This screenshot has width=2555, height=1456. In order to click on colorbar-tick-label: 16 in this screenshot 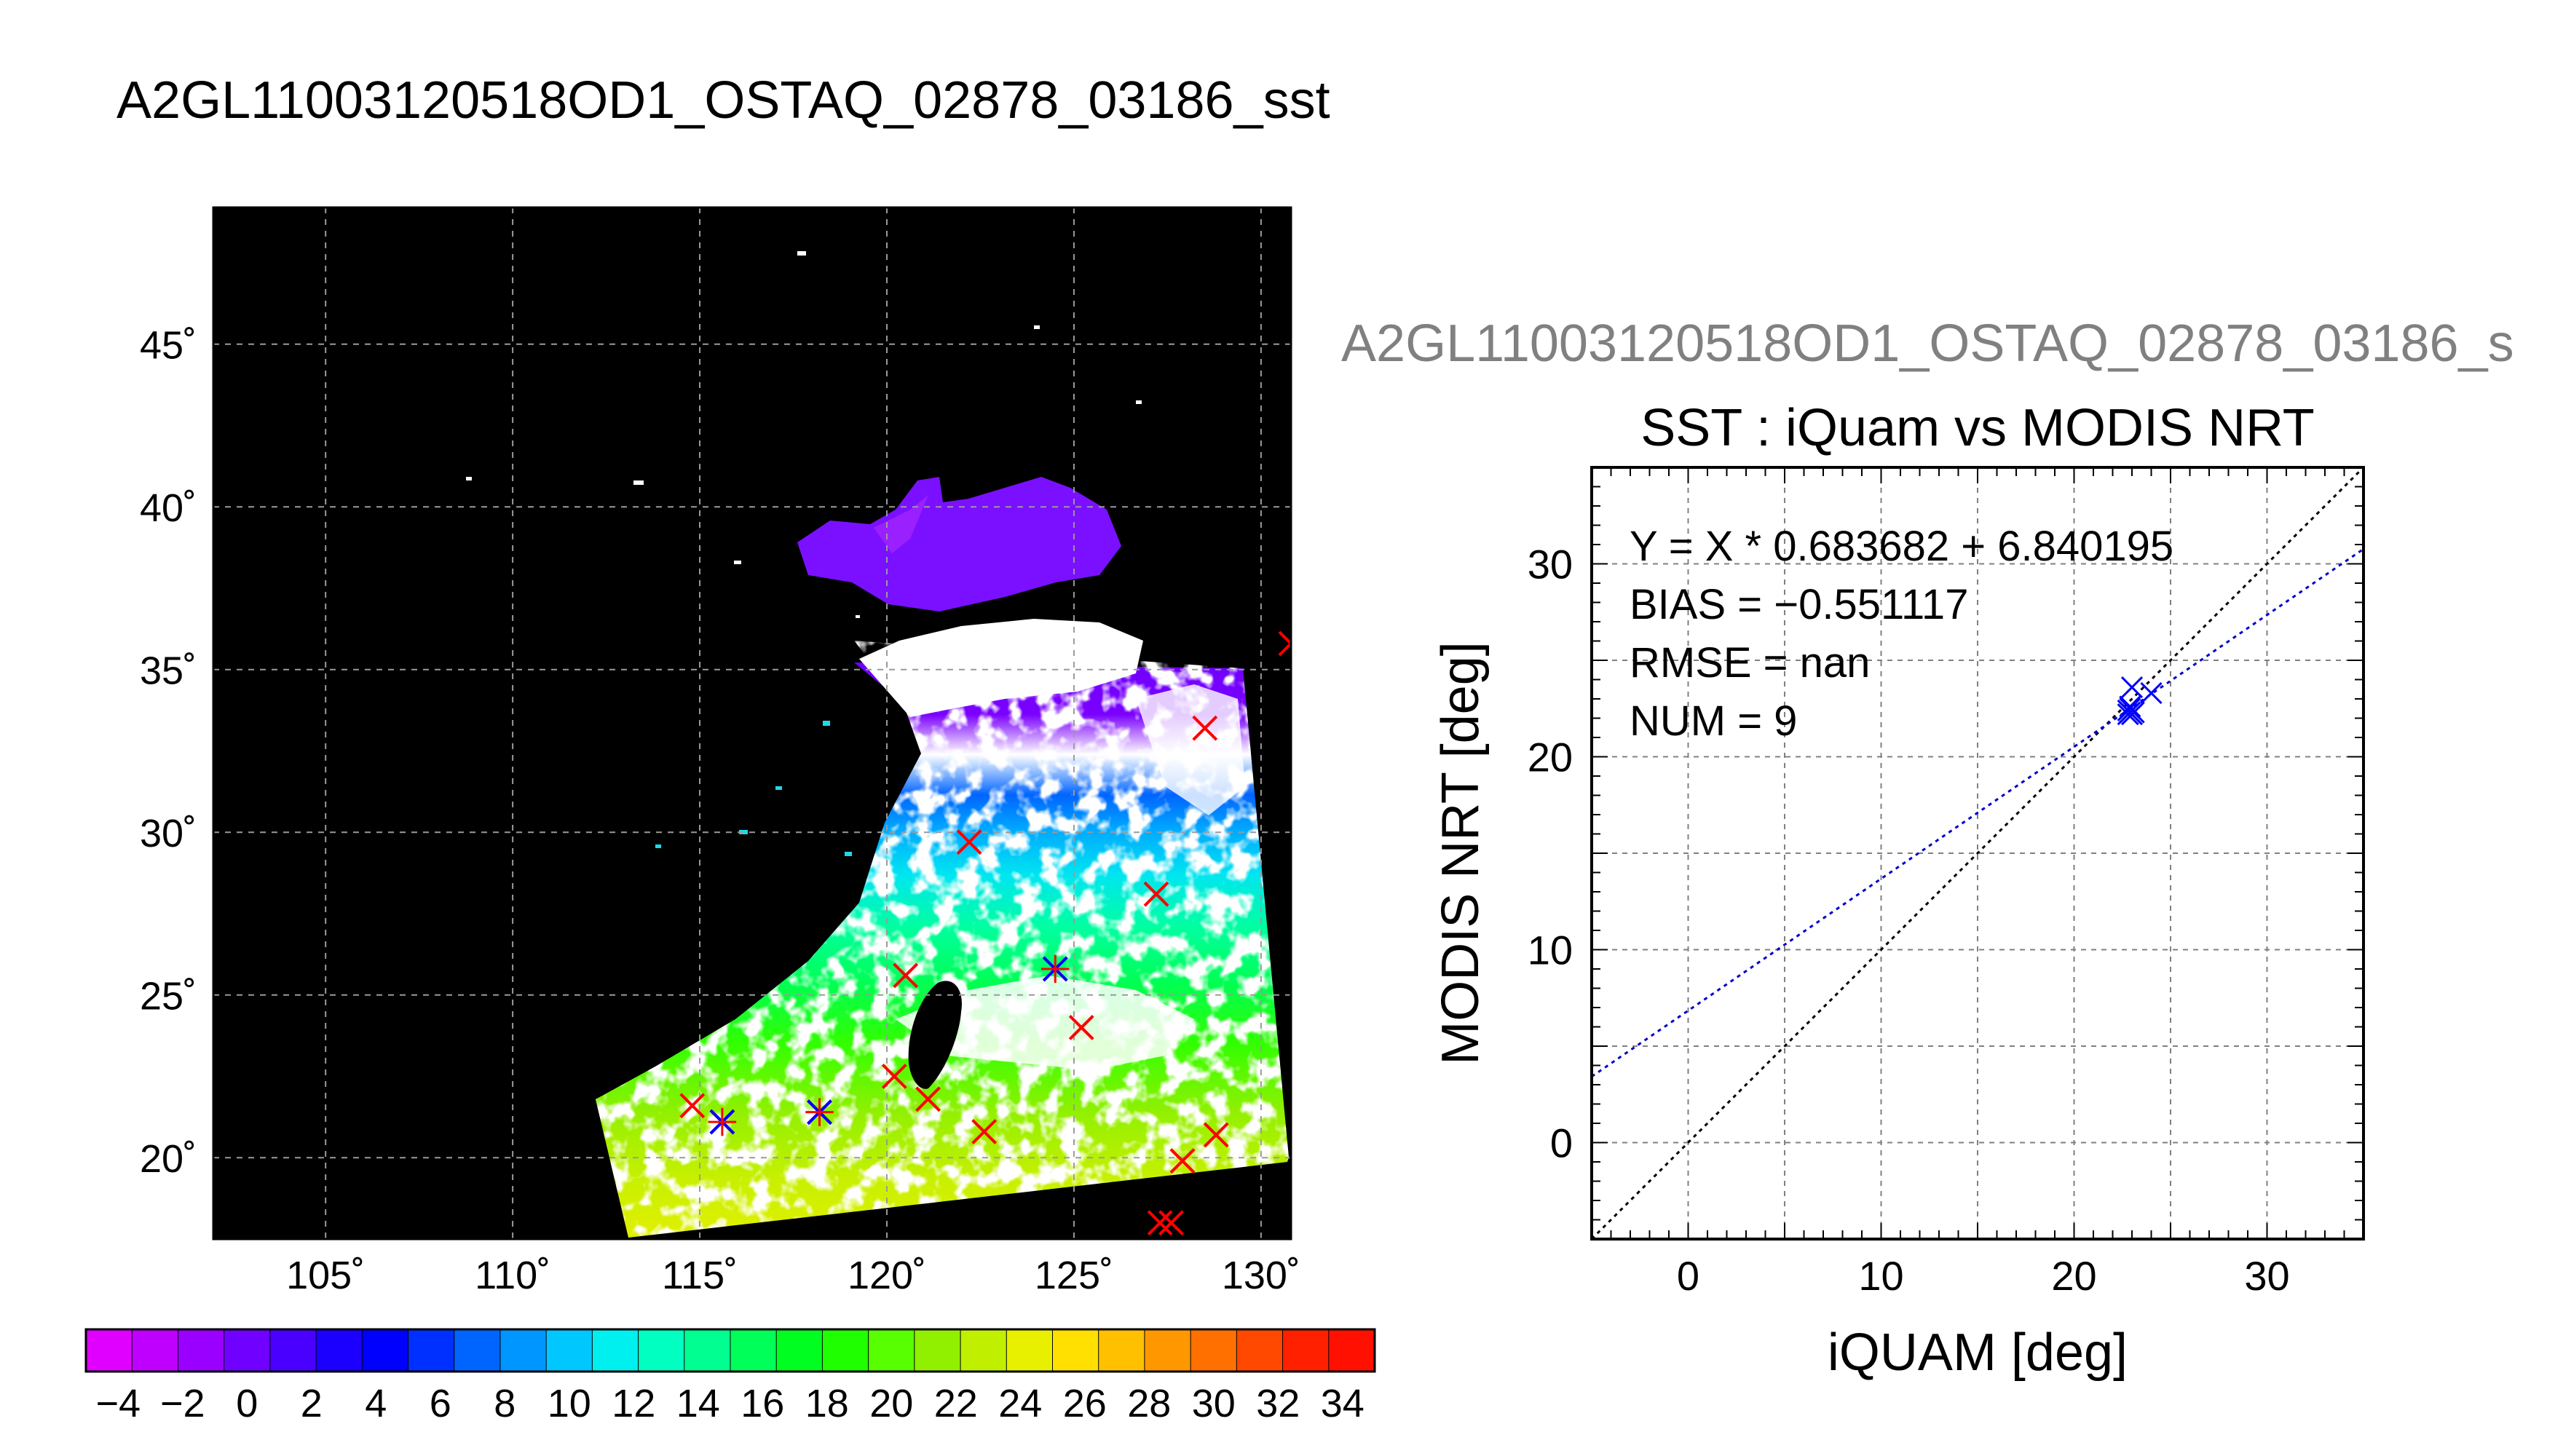, I will do `click(762, 1403)`.